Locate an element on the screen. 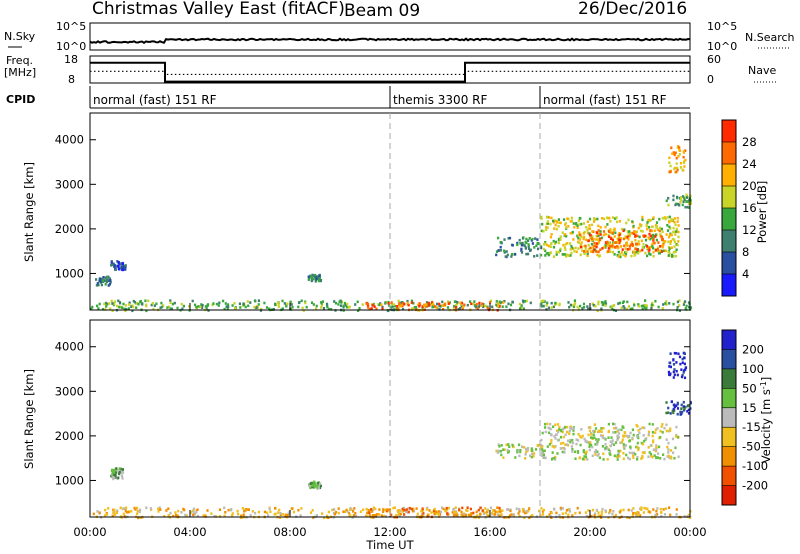 The height and width of the screenshot is (554, 800). colorbar-segment is located at coordinates (729, 175).